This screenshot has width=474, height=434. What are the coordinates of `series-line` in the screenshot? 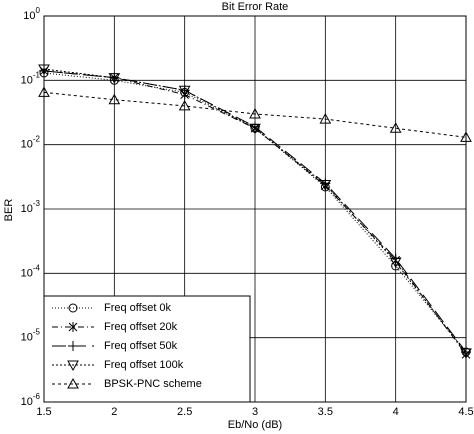 It's located at (255, 114).